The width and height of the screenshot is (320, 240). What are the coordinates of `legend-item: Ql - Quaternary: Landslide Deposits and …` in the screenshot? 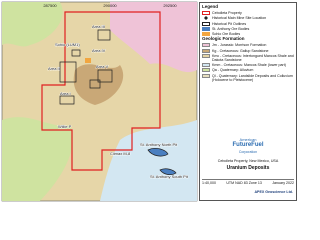 It's located at (248, 77).